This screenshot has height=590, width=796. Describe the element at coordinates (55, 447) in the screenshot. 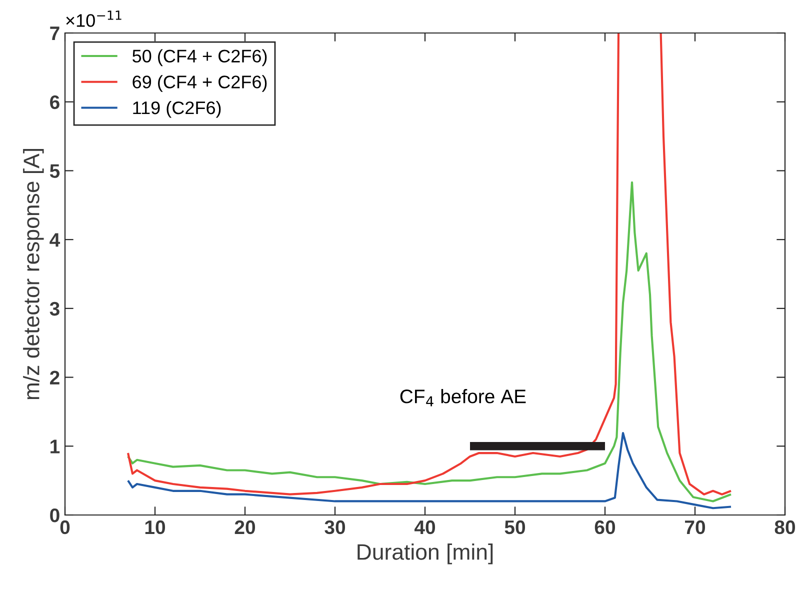

I see `y-tick-label: 1` at that location.